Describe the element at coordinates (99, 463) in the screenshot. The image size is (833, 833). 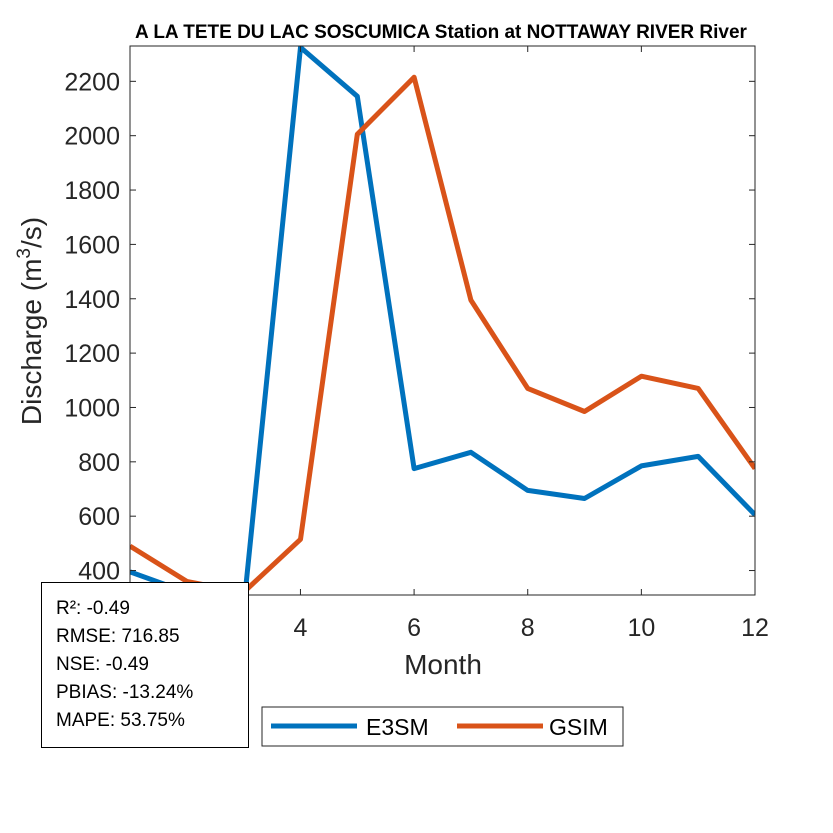
I see `y-tick-label: 800` at that location.